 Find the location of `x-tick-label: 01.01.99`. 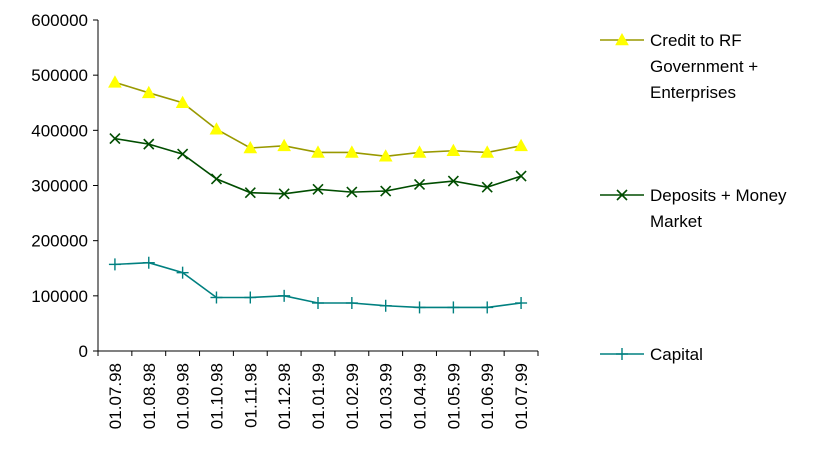

x-tick-label: 01.01.99 is located at coordinates (318, 396).